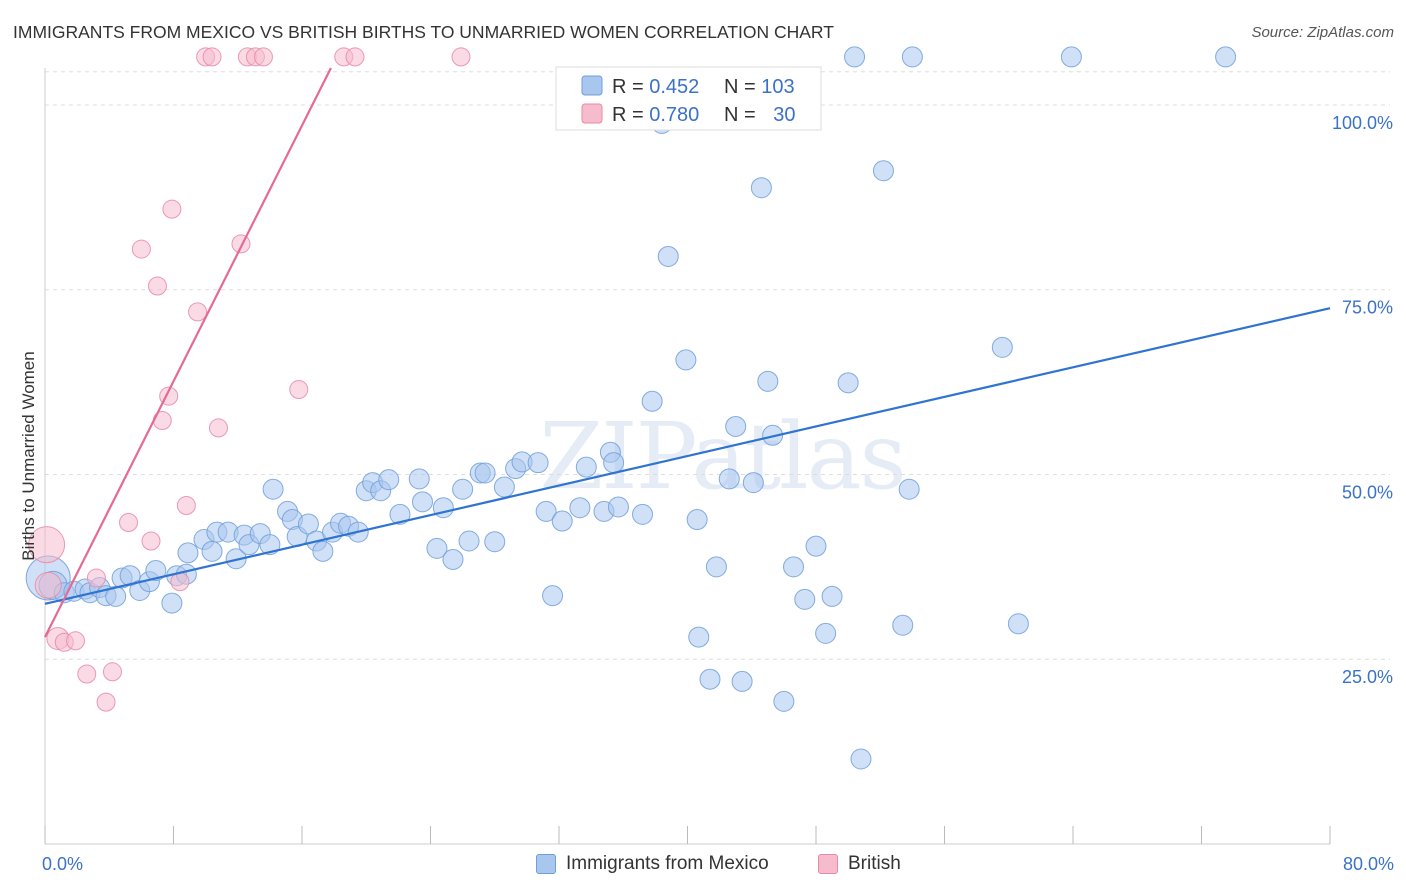  Describe the element at coordinates (777, 87) in the screenshot. I see `n-value-1: 103` at that location.